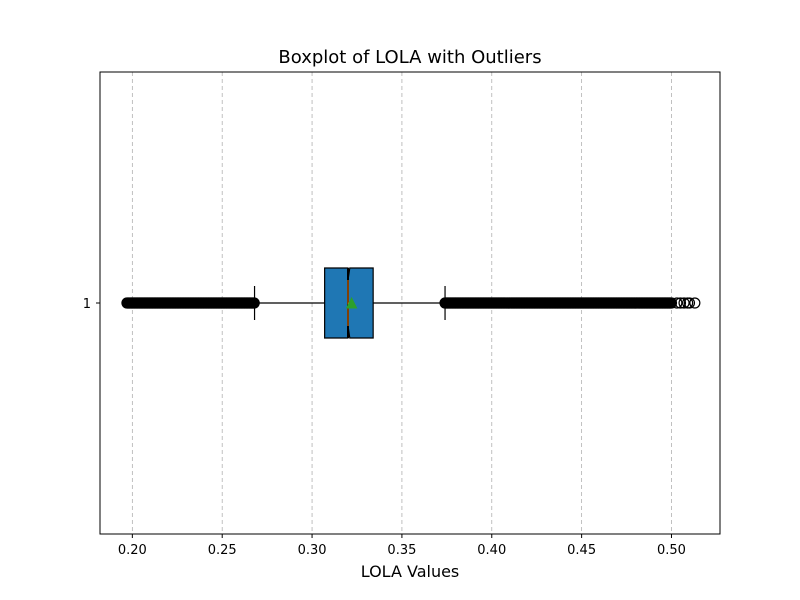 The width and height of the screenshot is (800, 600). What do you see at coordinates (401, 550) in the screenshot?
I see `x-tick-label: 0.35` at bounding box center [401, 550].